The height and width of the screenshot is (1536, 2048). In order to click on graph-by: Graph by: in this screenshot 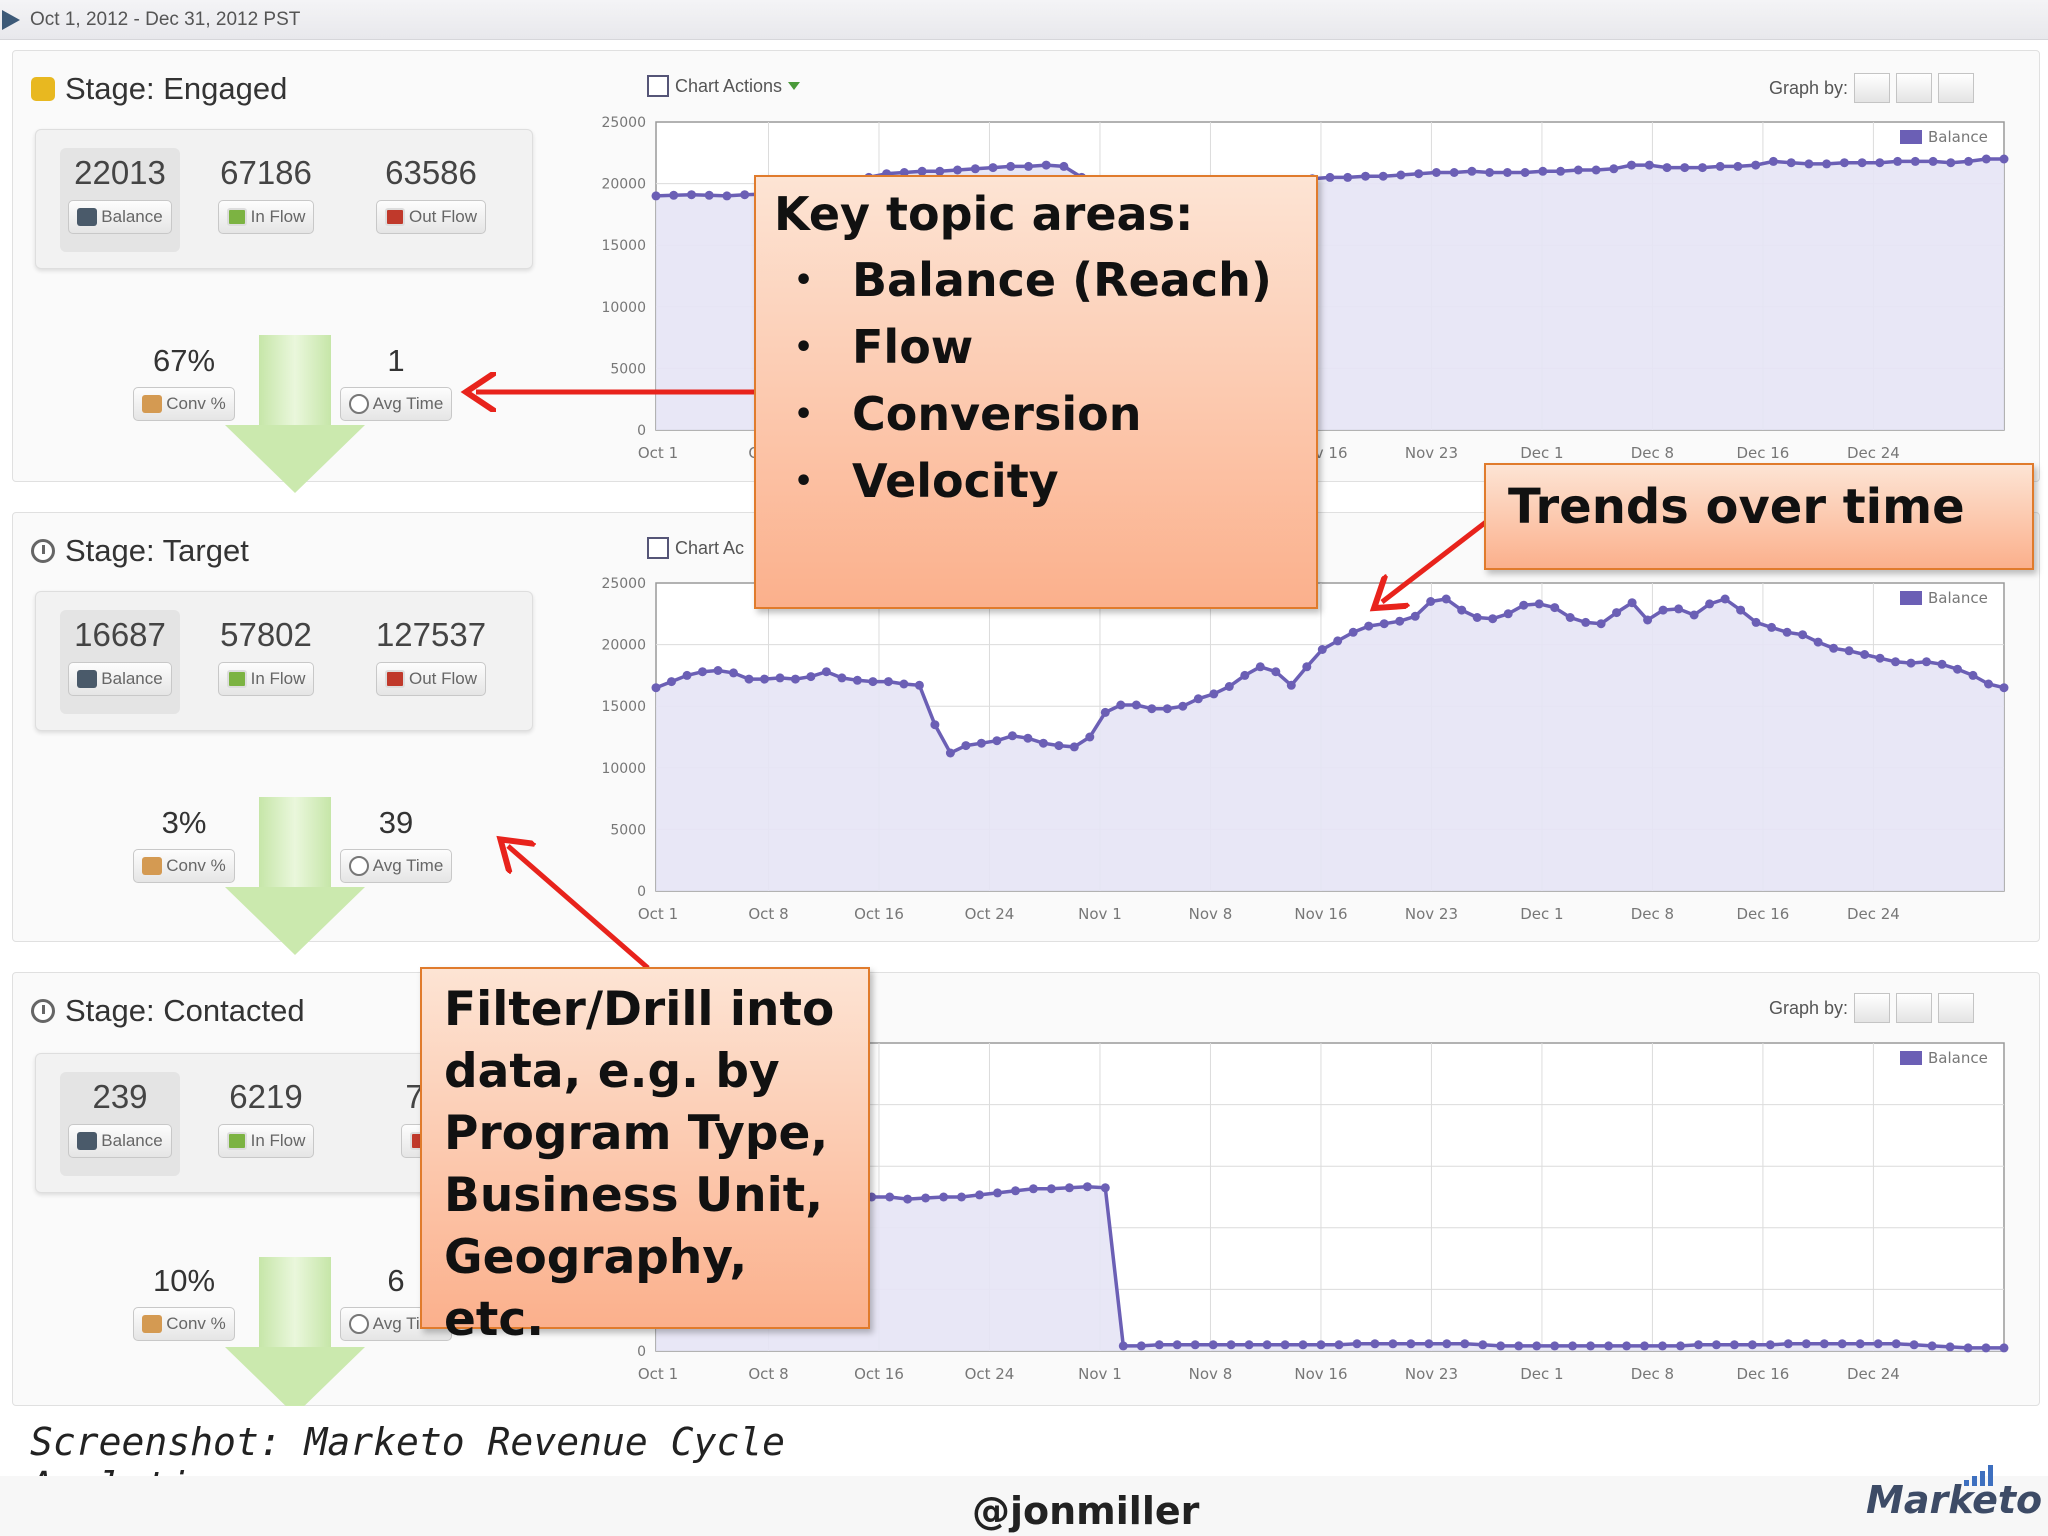, I will do `click(1872, 88)`.